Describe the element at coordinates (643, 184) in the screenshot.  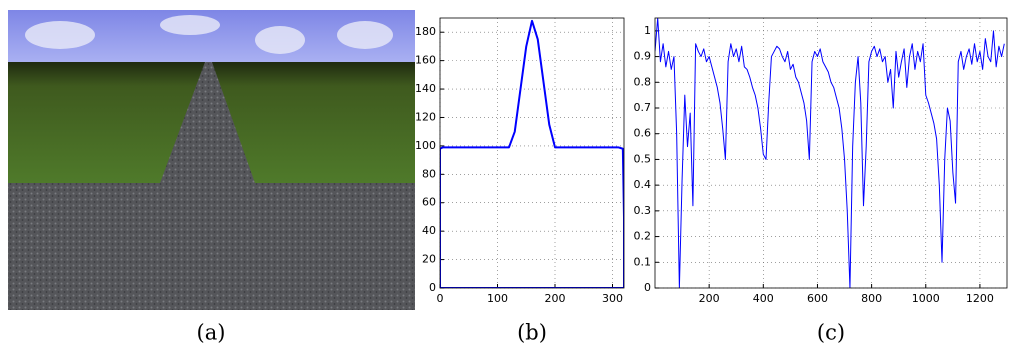
I see `y-tick-label: 0.4` at that location.